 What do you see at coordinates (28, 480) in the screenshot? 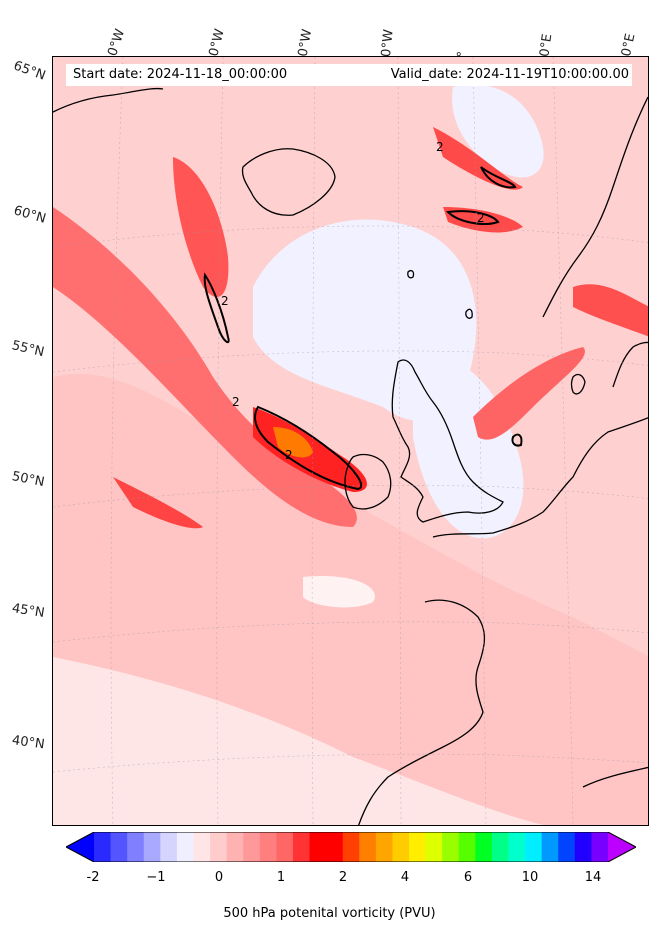
I see `latitude-label-50n: 50°N` at bounding box center [28, 480].